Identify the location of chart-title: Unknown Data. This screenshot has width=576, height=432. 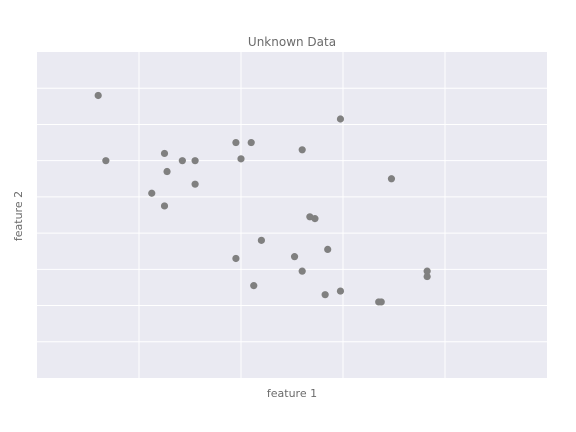
(292, 42).